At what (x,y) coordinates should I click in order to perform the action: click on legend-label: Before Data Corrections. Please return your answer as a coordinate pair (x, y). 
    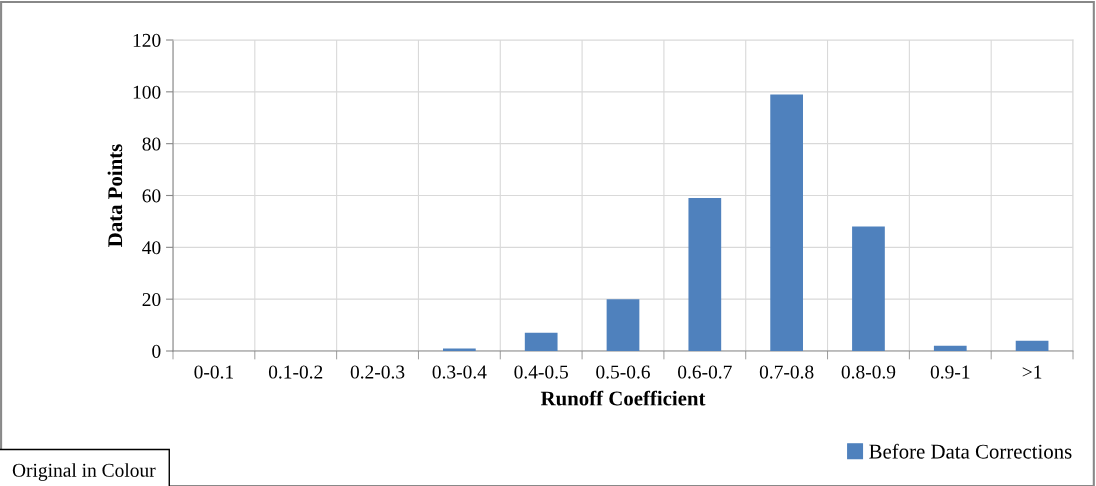
    Looking at the image, I should click on (970, 451).